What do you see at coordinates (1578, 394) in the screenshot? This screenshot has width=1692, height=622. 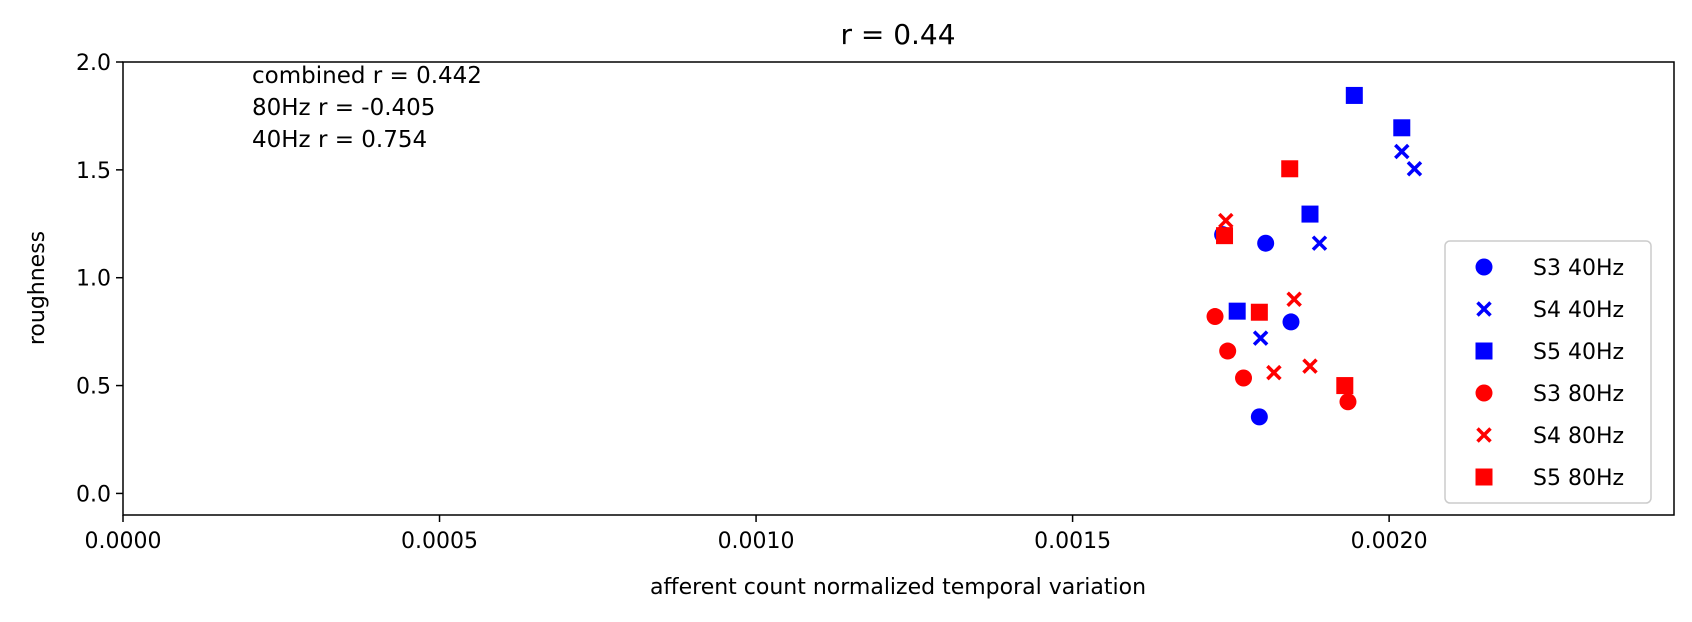 I see `legend-label: S3 80Hz` at bounding box center [1578, 394].